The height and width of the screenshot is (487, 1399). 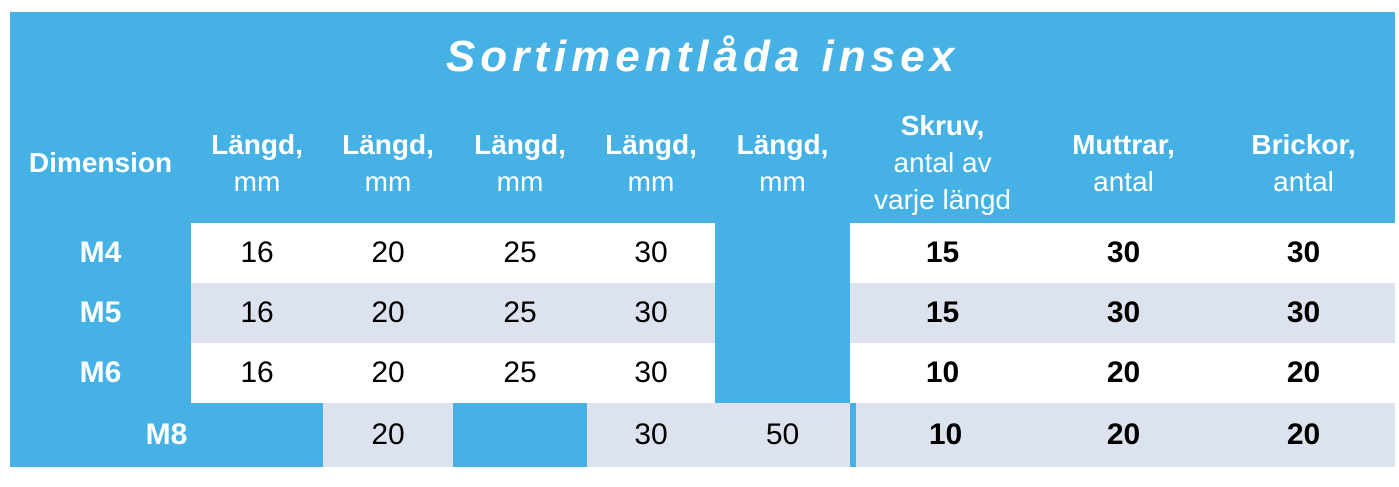 What do you see at coordinates (1303, 162) in the screenshot?
I see `col-header-brickor: Brickor, antal` at bounding box center [1303, 162].